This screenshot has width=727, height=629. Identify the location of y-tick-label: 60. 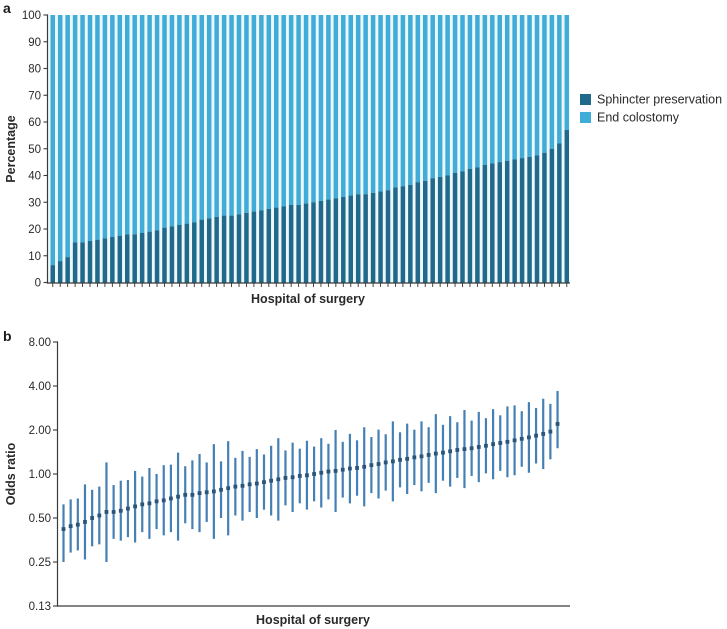
(34, 123).